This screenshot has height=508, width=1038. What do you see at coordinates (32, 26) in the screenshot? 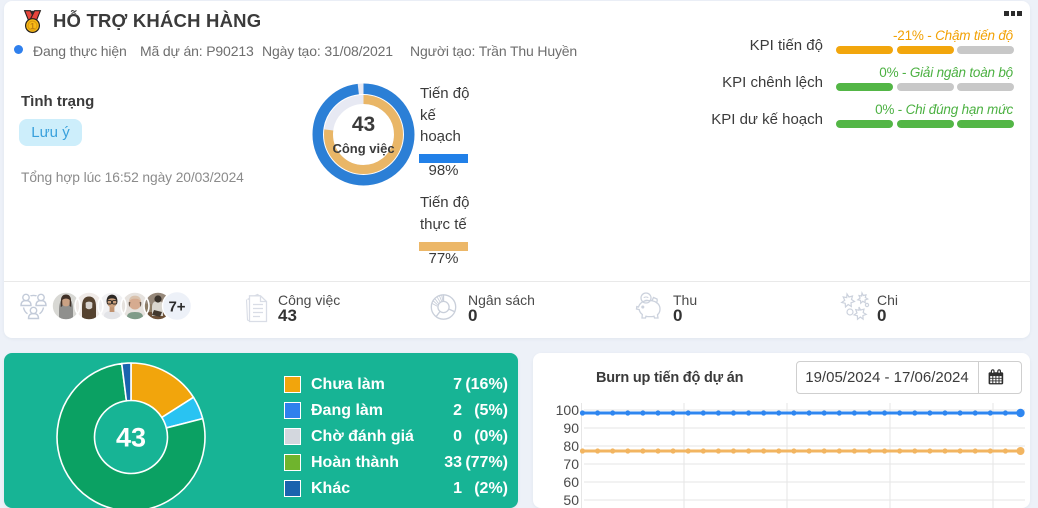
I see `svg-text: 1` at bounding box center [32, 26].